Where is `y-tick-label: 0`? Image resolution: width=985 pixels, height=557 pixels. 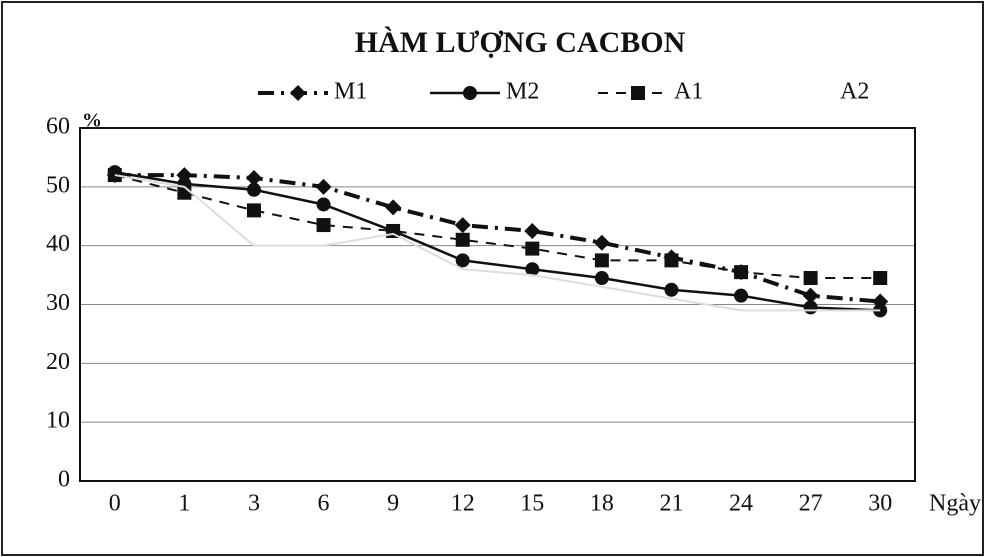
y-tick-label: 0 is located at coordinates (64, 480).